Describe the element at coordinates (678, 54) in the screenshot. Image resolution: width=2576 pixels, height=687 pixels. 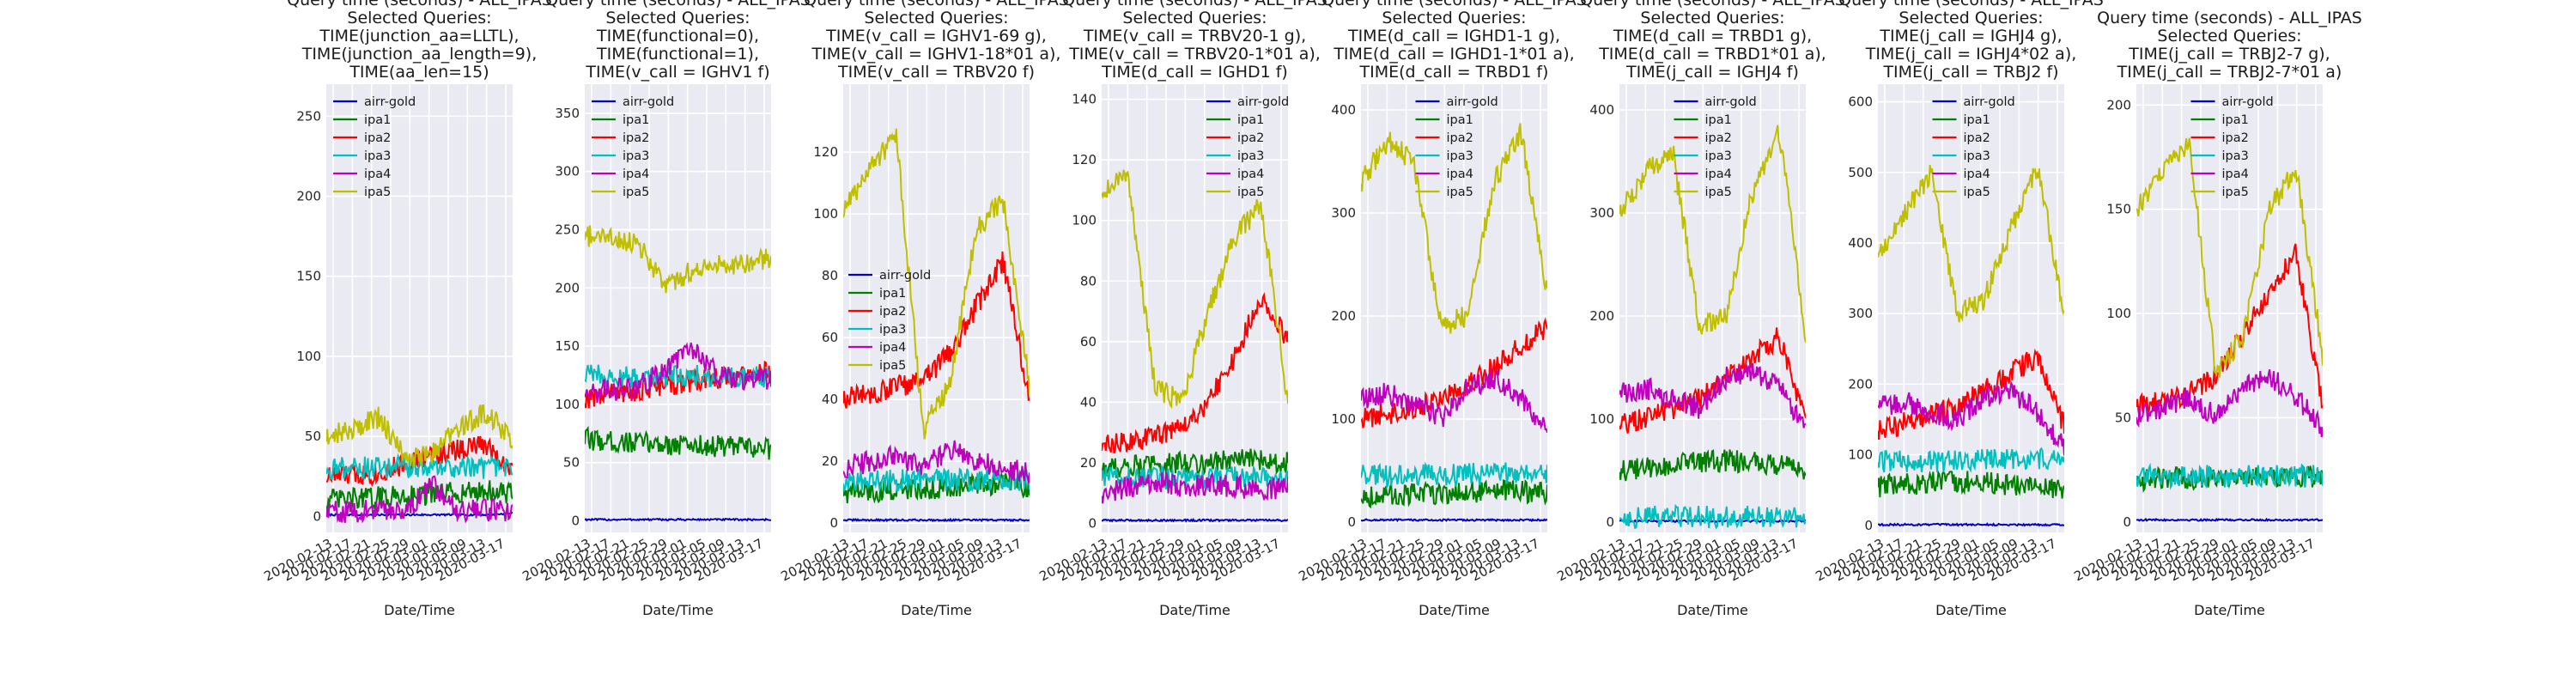
I see `chart-title-line: TIME(functional=1),` at that location.